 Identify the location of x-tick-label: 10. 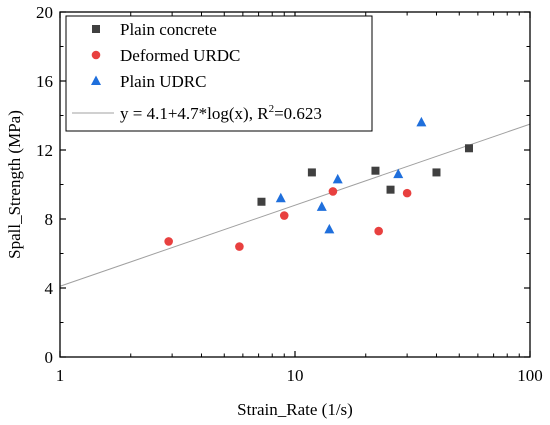
(295, 375).